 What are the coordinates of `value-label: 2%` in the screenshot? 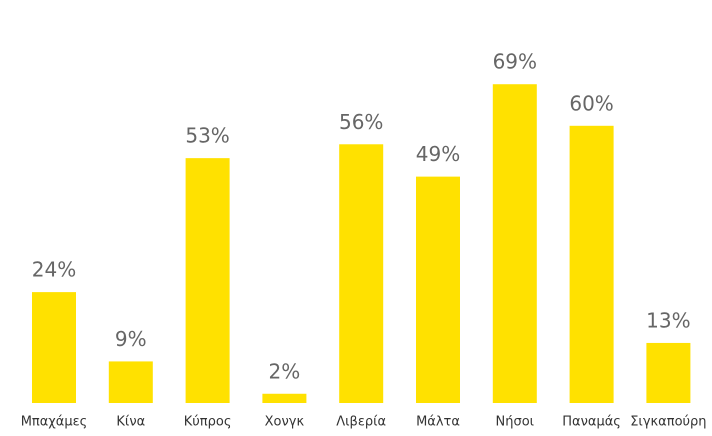 It's located at (285, 371).